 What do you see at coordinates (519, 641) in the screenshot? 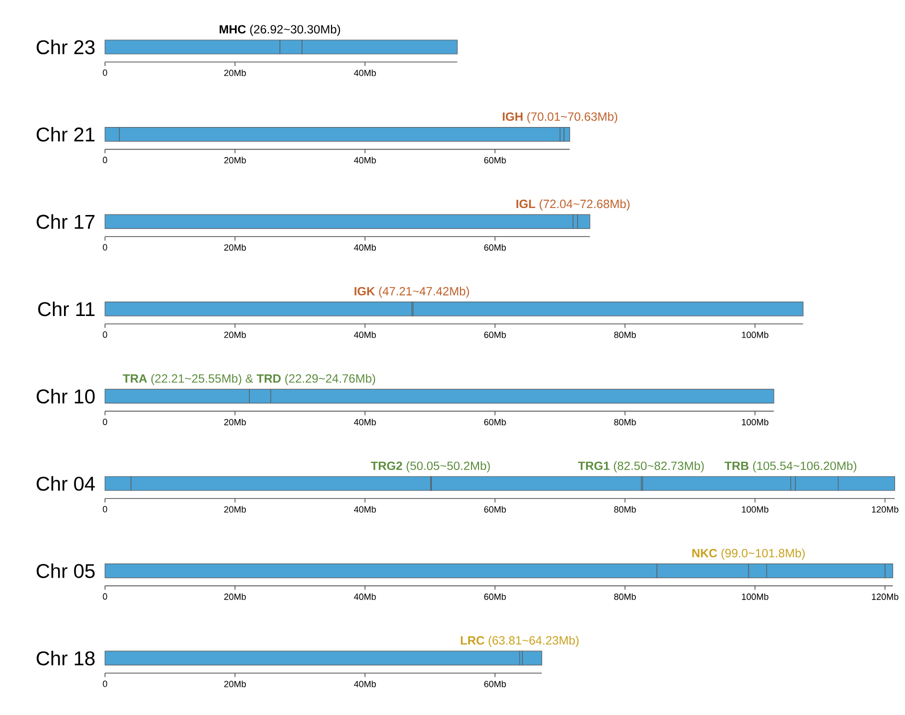
I see `annotation: LRC (63.81~64.23Mb)` at bounding box center [519, 641].